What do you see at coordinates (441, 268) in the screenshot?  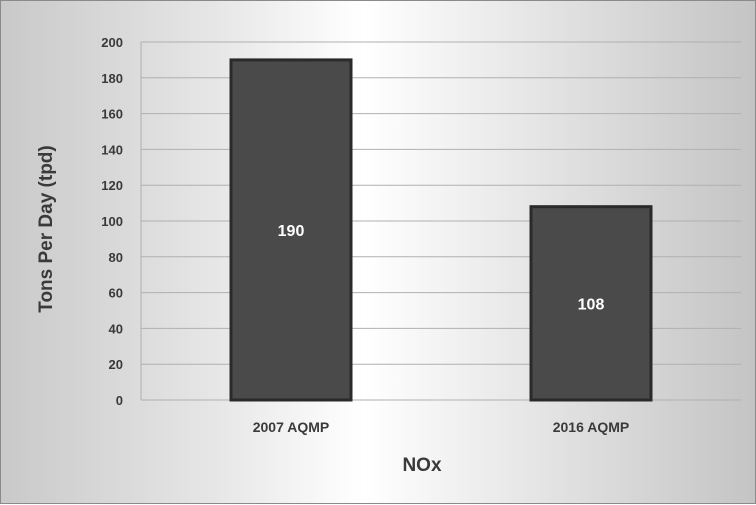 I see `data-labels: 190 108` at bounding box center [441, 268].